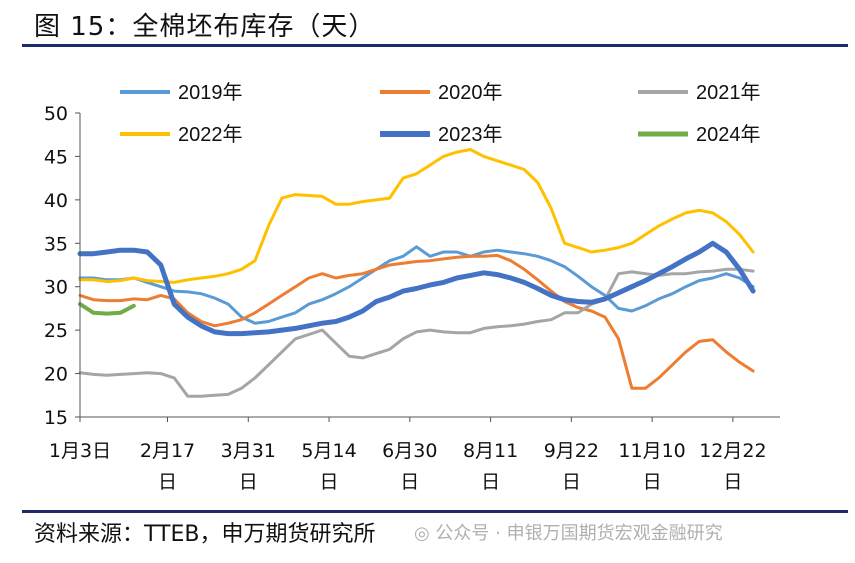  Describe the element at coordinates (167, 451) in the screenshot. I see `x-tick-label: 2月17` at that location.